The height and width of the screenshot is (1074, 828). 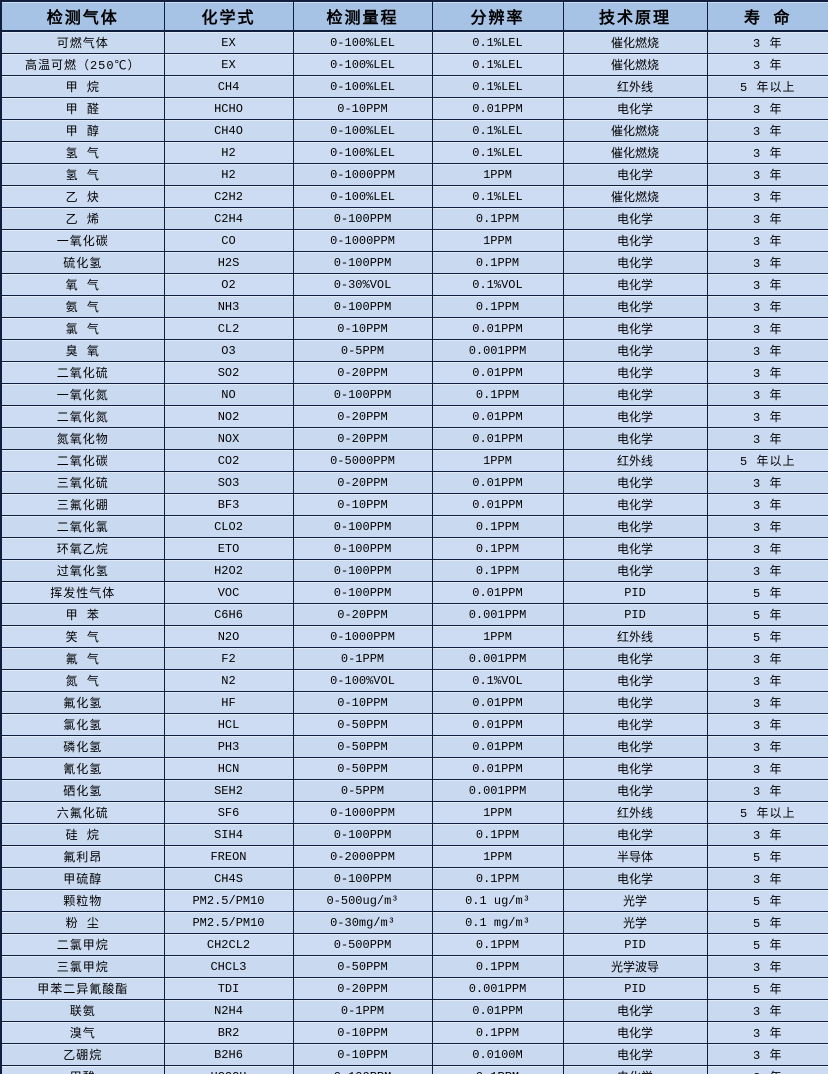 I want to click on cell-gas-name: 三氧化硫, so click(x=82, y=482).